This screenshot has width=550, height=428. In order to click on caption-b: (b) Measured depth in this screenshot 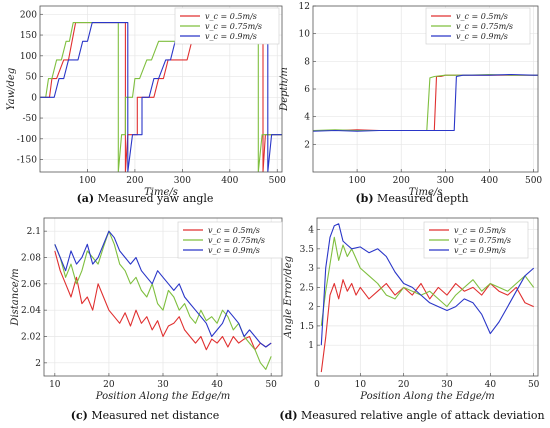, I will do `click(411, 198)`.